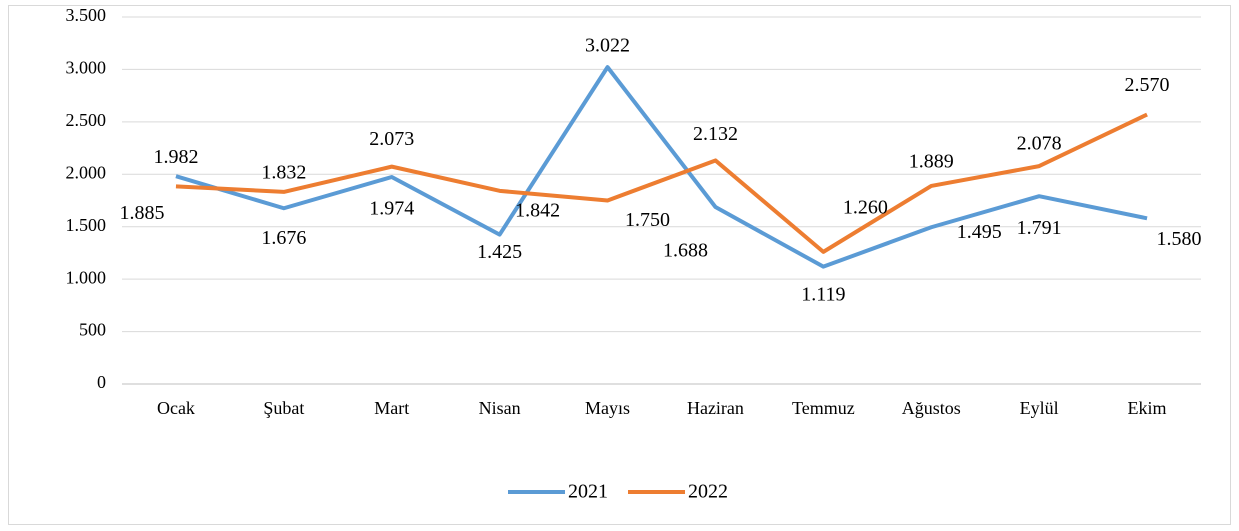  Describe the element at coordinates (931, 162) in the screenshot. I see `data-label: 1.889` at that location.